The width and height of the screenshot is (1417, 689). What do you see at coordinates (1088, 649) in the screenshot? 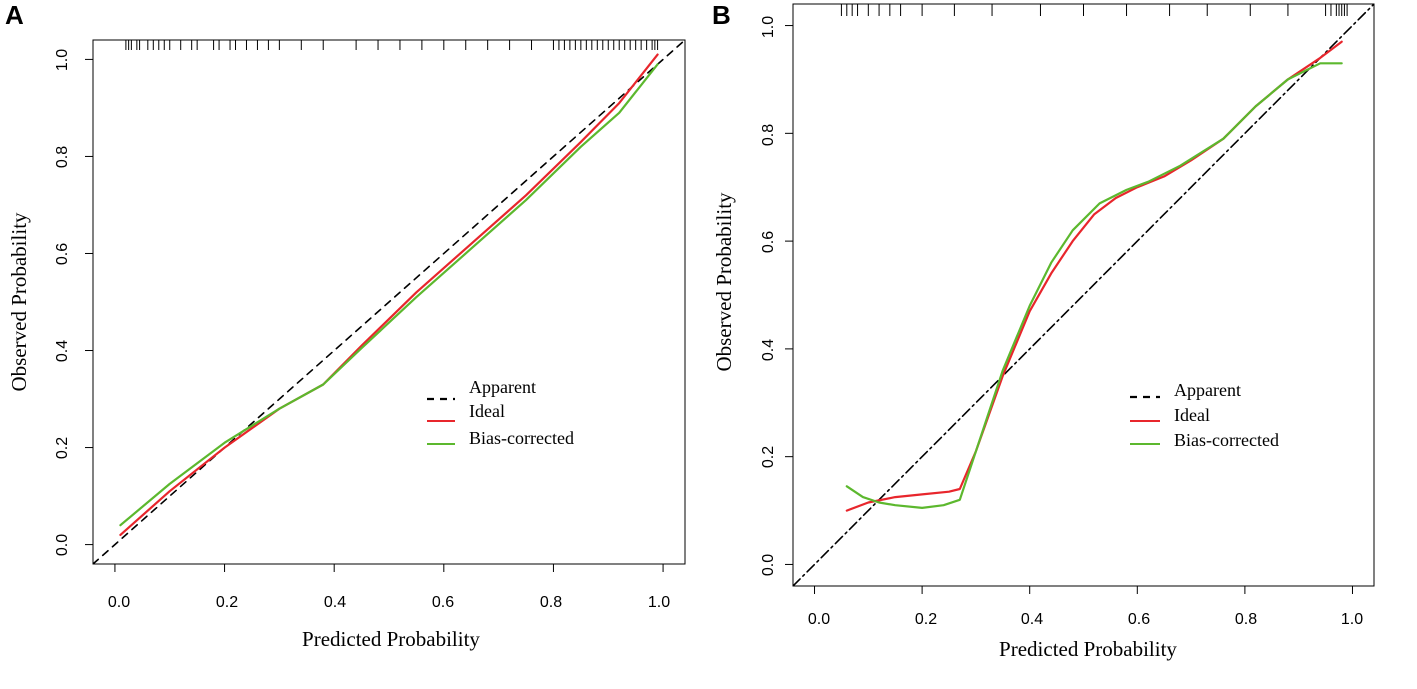
I see `panel-b-x-axis-title: Predicted Probability` at bounding box center [1088, 649].